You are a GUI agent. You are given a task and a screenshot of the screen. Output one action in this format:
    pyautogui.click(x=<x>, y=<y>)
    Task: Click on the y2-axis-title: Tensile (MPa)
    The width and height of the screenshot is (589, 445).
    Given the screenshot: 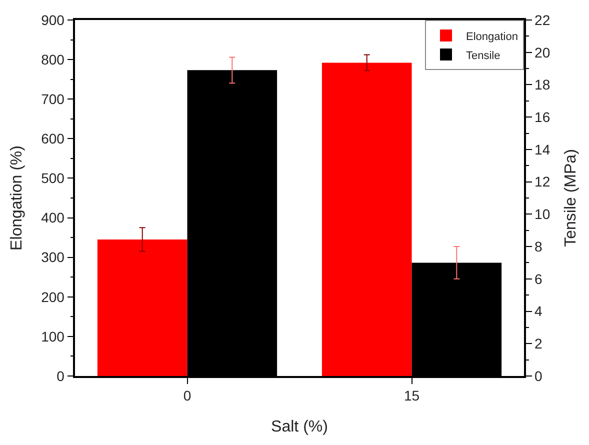 What is the action you would take?
    pyautogui.click(x=571, y=198)
    